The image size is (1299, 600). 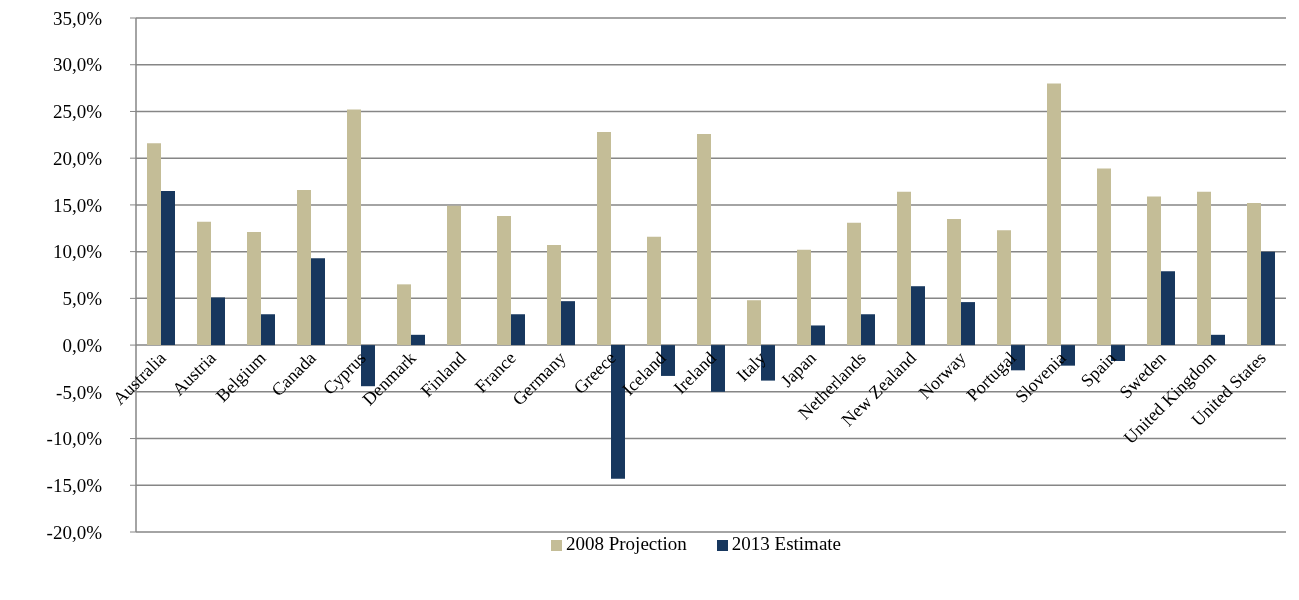 What do you see at coordinates (77, 252) in the screenshot?
I see `y-tick-label: 10,0%` at bounding box center [77, 252].